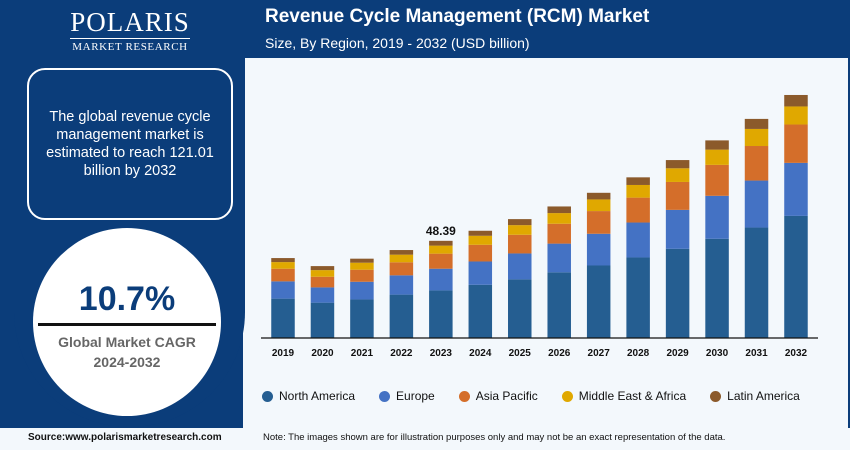 This screenshot has width=850, height=450. I want to click on bar-latin-america-2028, so click(638, 181).